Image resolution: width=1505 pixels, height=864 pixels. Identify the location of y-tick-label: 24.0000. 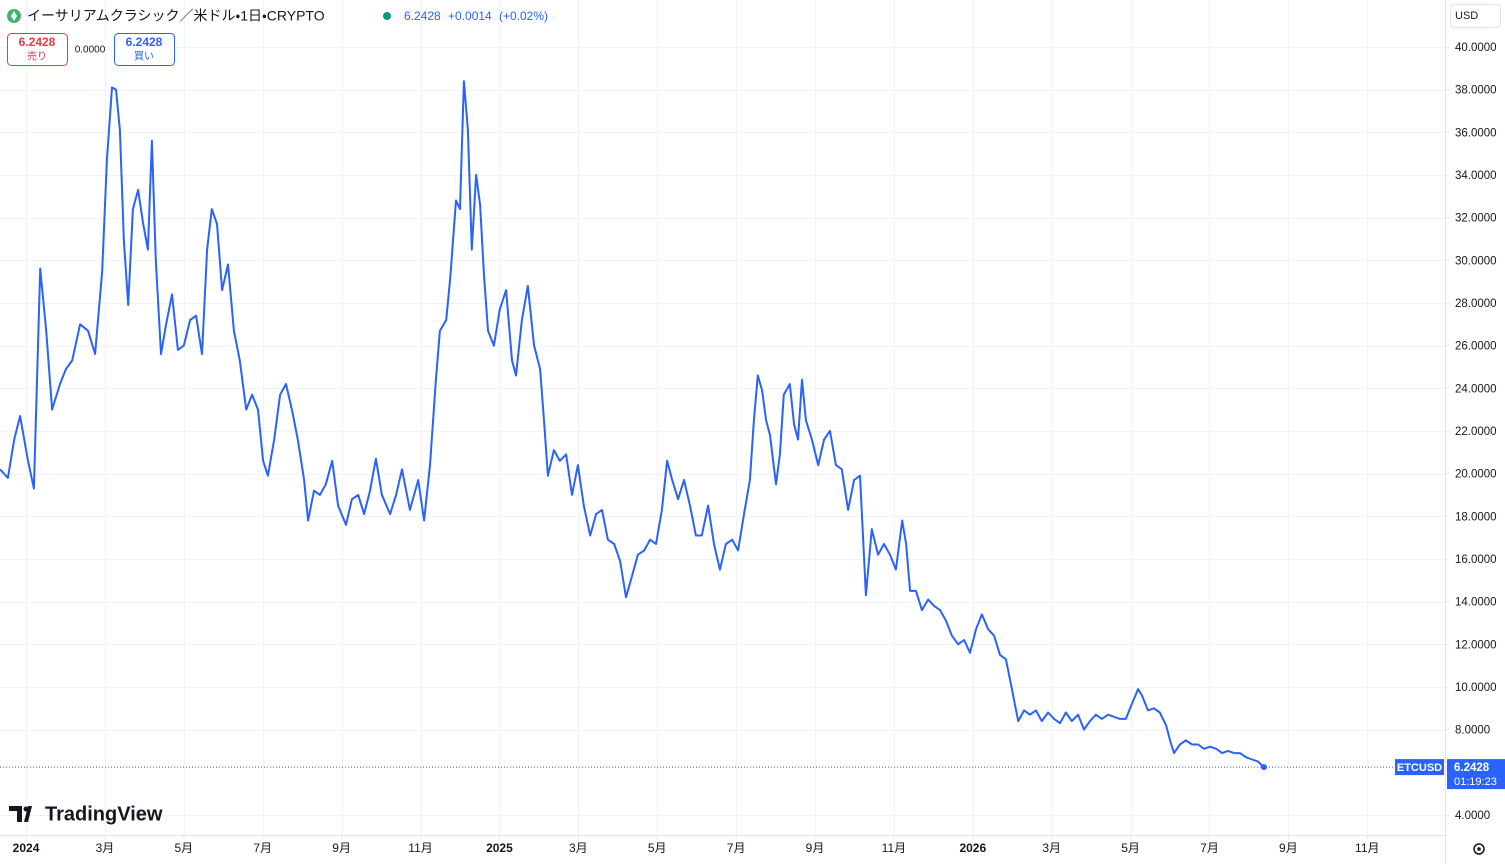
(1476, 389).